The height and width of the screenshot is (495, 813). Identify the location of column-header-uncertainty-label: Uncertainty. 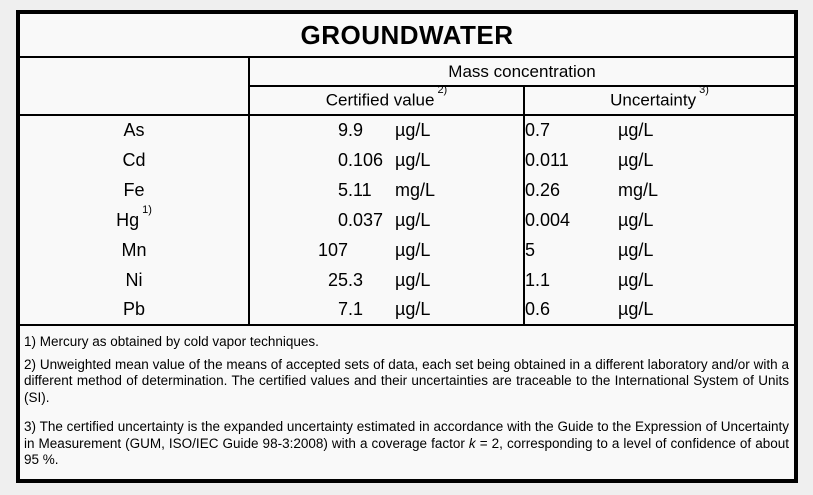
(653, 100).